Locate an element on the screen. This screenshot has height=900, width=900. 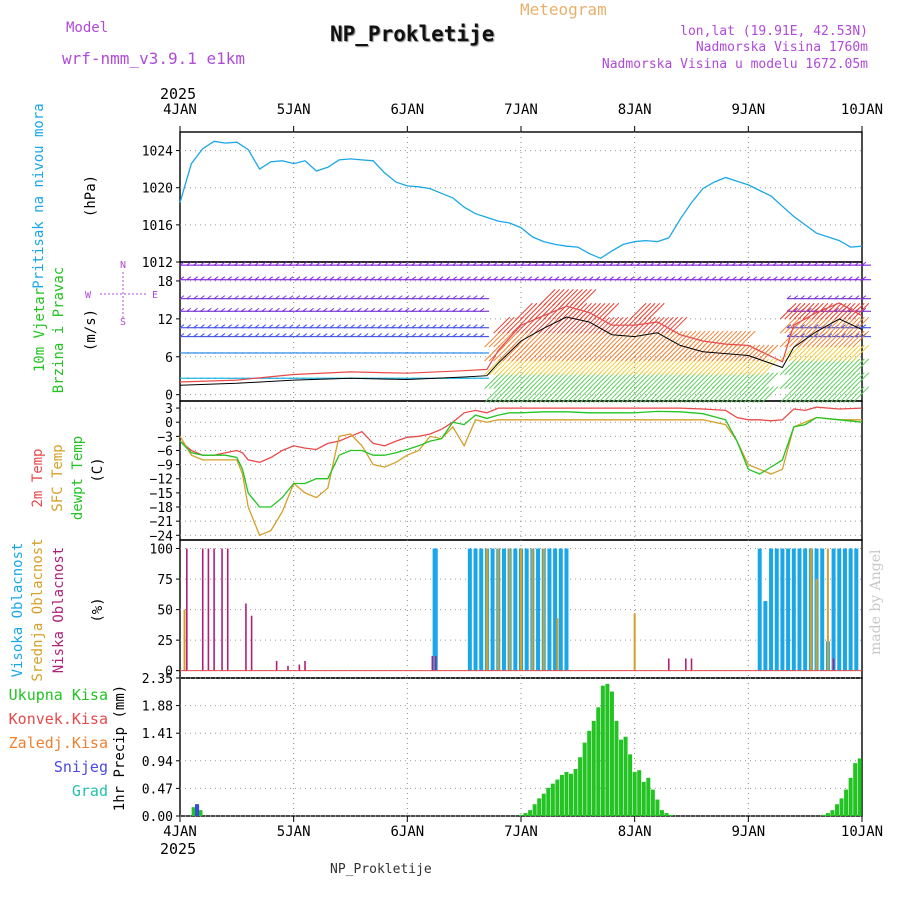
wind-unit-label: (m/s) is located at coordinates (91, 330).